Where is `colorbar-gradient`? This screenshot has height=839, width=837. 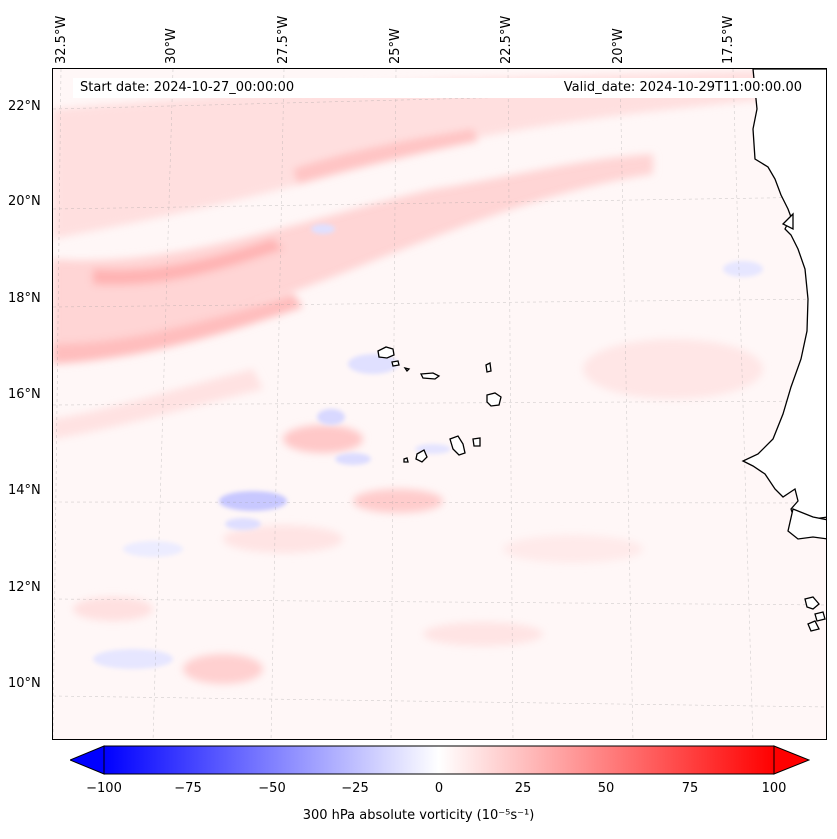 colorbar-gradient is located at coordinates (439, 760).